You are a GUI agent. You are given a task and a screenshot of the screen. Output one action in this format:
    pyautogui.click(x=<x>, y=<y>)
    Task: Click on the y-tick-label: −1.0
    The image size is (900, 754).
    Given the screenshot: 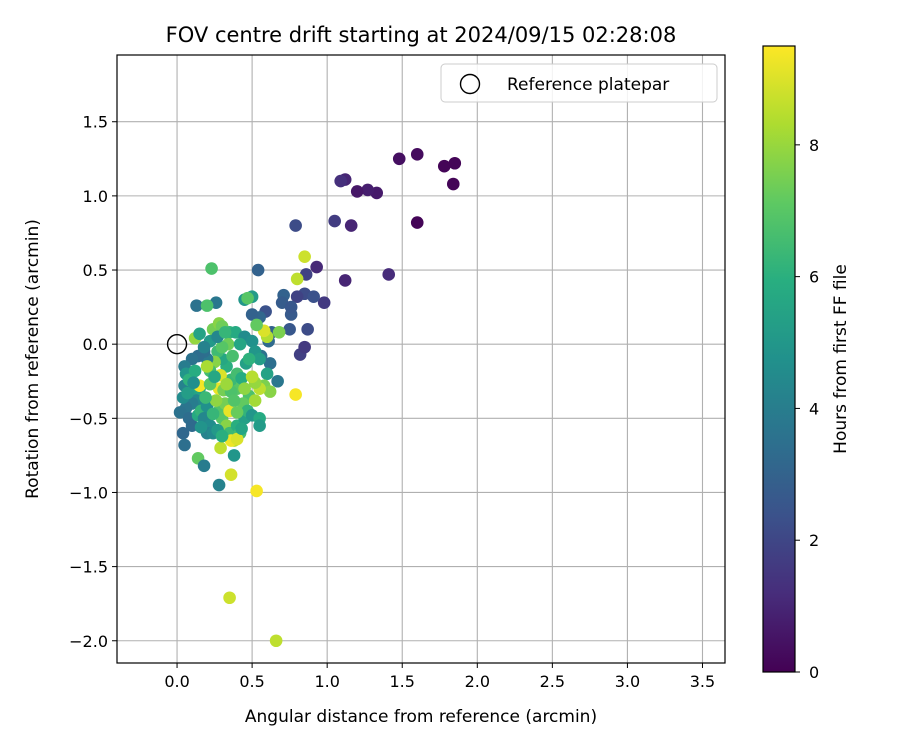 What is the action you would take?
    pyautogui.click(x=88, y=492)
    